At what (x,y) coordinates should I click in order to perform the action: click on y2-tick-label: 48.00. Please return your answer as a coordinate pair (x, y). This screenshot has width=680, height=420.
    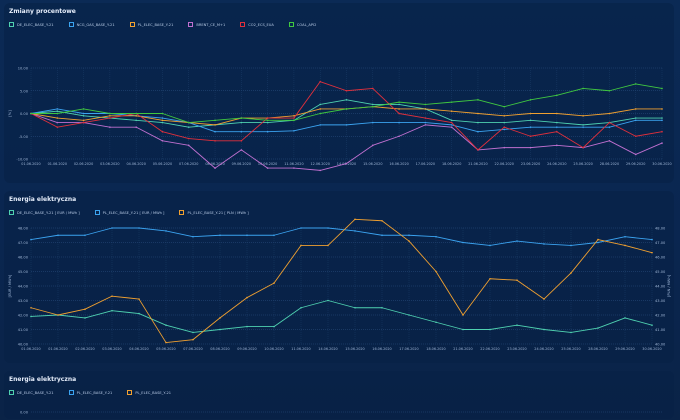
    Looking at the image, I should click on (660, 229).